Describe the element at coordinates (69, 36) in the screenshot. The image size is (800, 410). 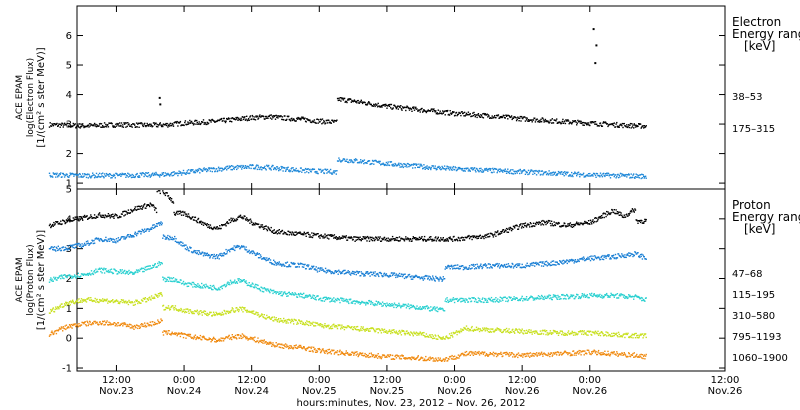
I see `electron-ytick-label: 6` at that location.